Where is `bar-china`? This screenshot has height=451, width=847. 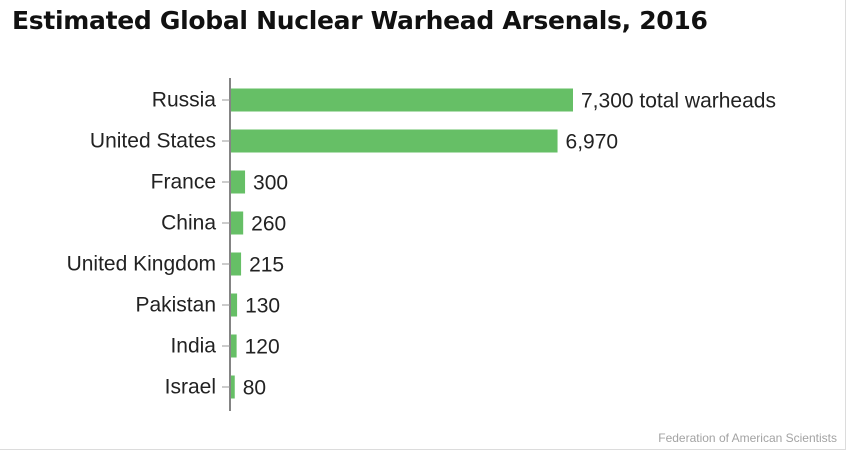
bar-china is located at coordinates (237, 223).